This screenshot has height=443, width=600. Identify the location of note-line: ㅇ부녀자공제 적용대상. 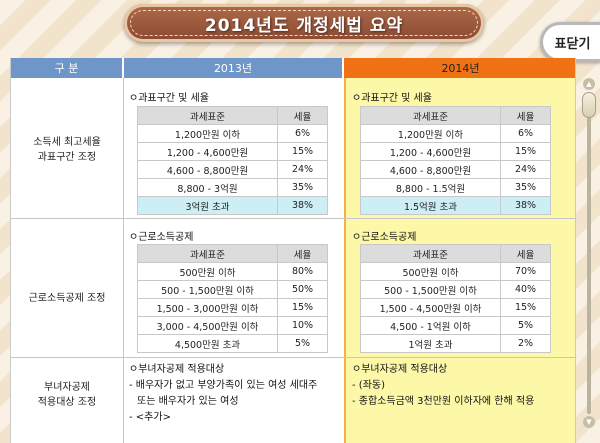
(177, 369).